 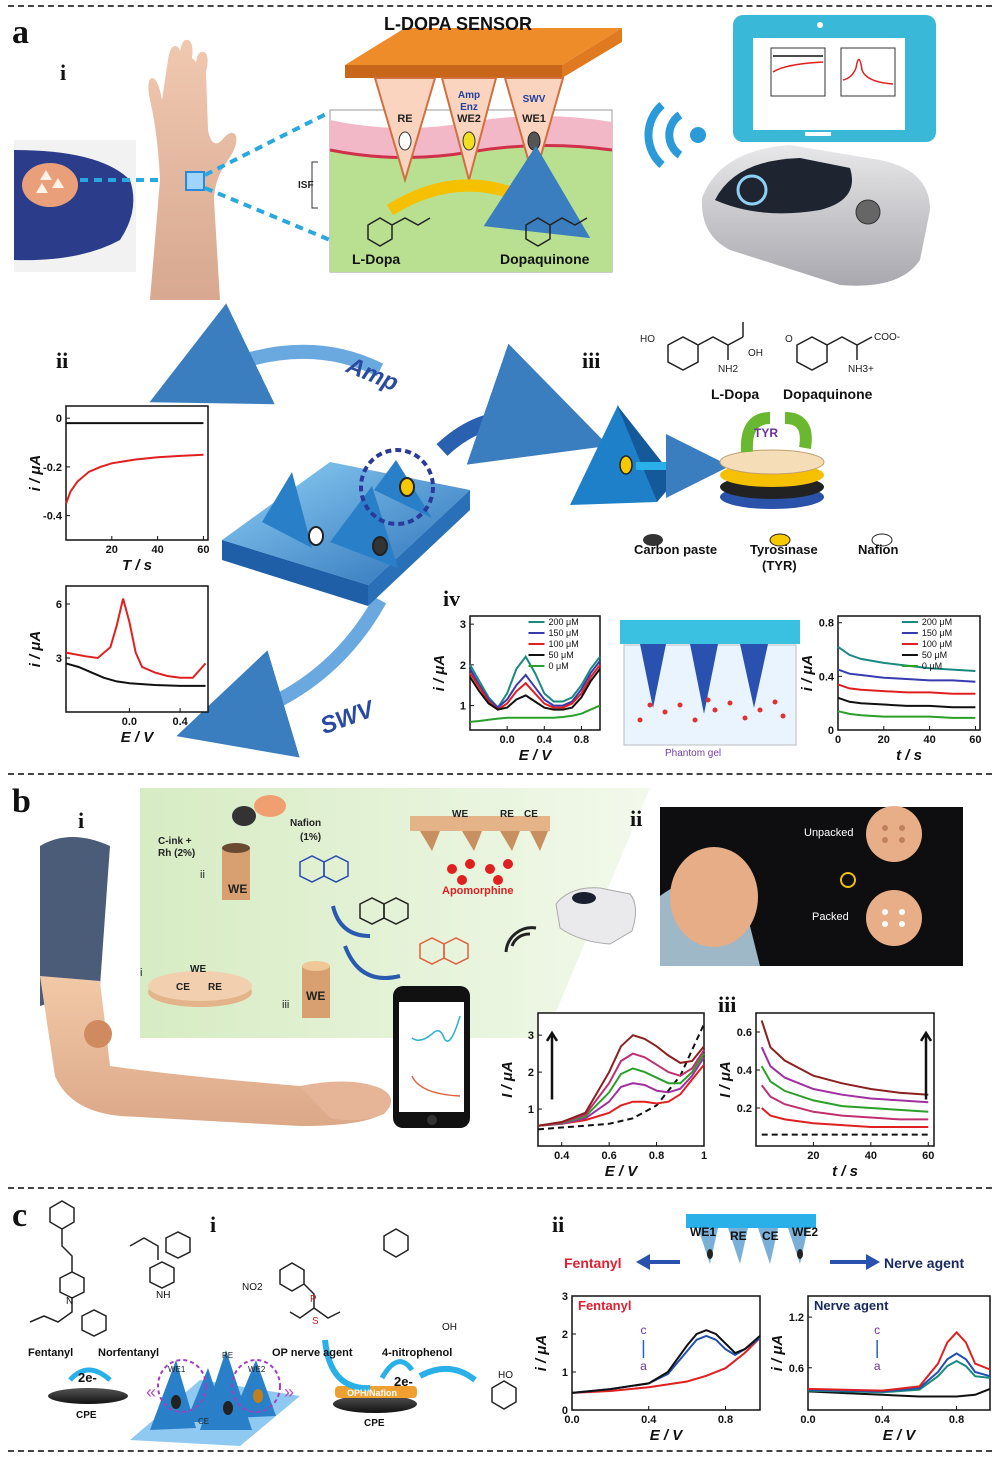 I want to click on isf-label: ISF, so click(x=306, y=185).